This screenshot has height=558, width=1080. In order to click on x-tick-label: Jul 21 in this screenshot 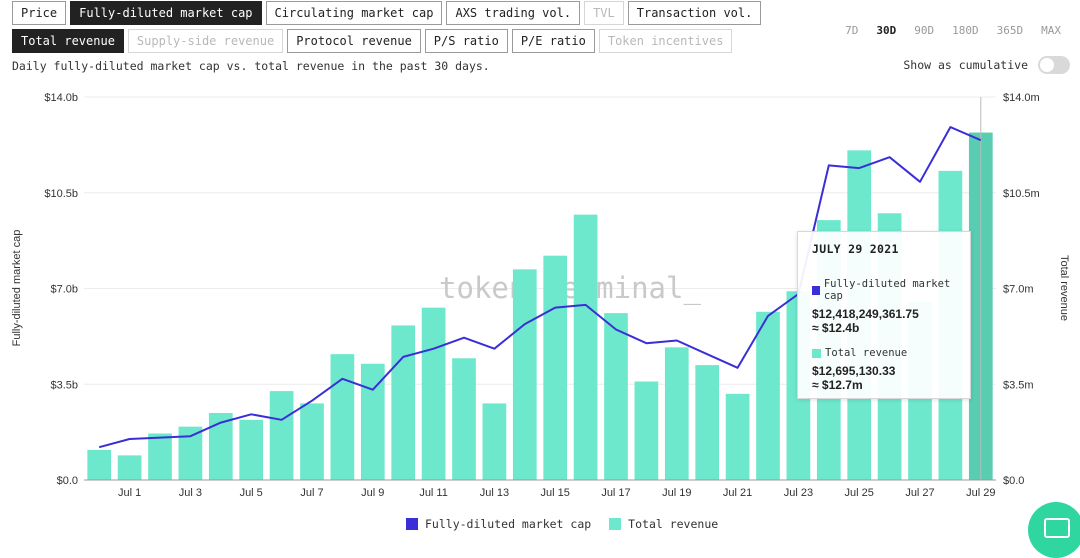, I will do `click(737, 493)`.